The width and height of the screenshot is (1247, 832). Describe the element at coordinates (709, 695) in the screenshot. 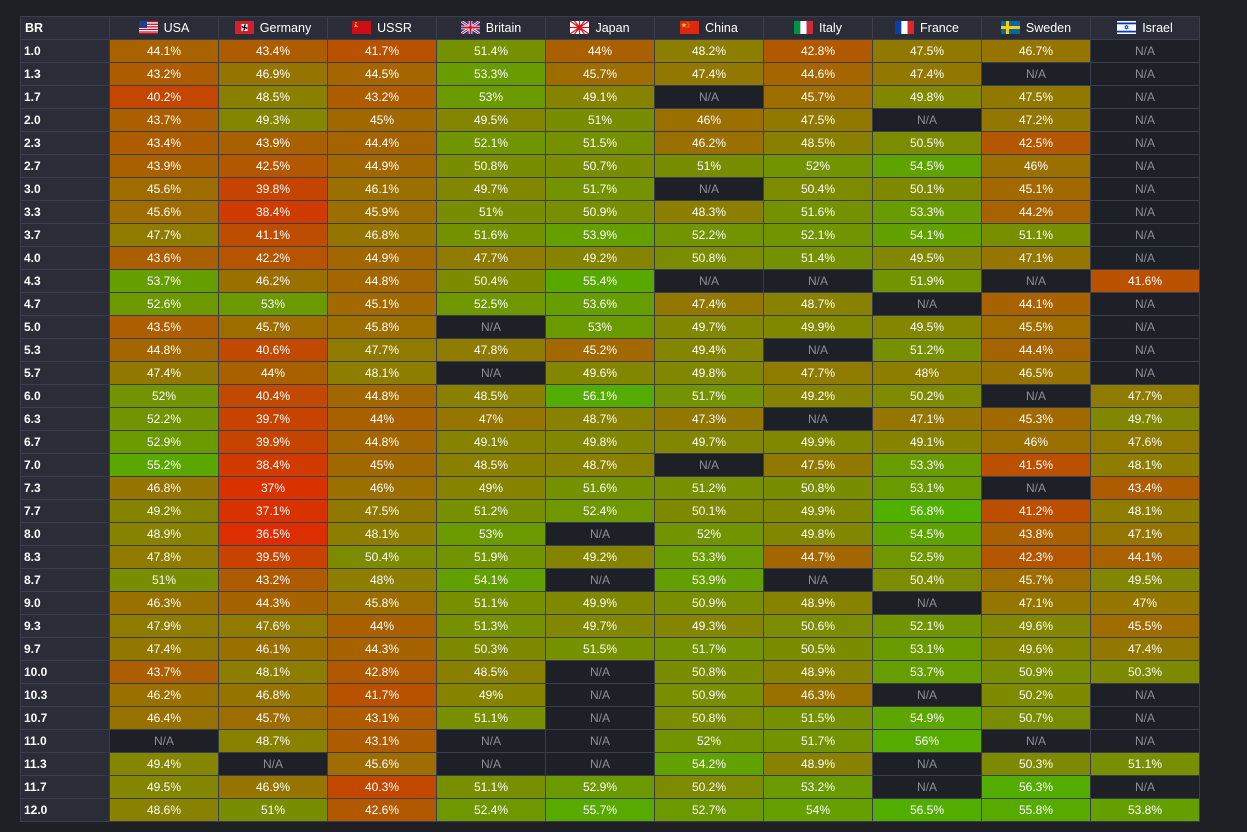

I see `win-rate-cell: 50.9%` at that location.